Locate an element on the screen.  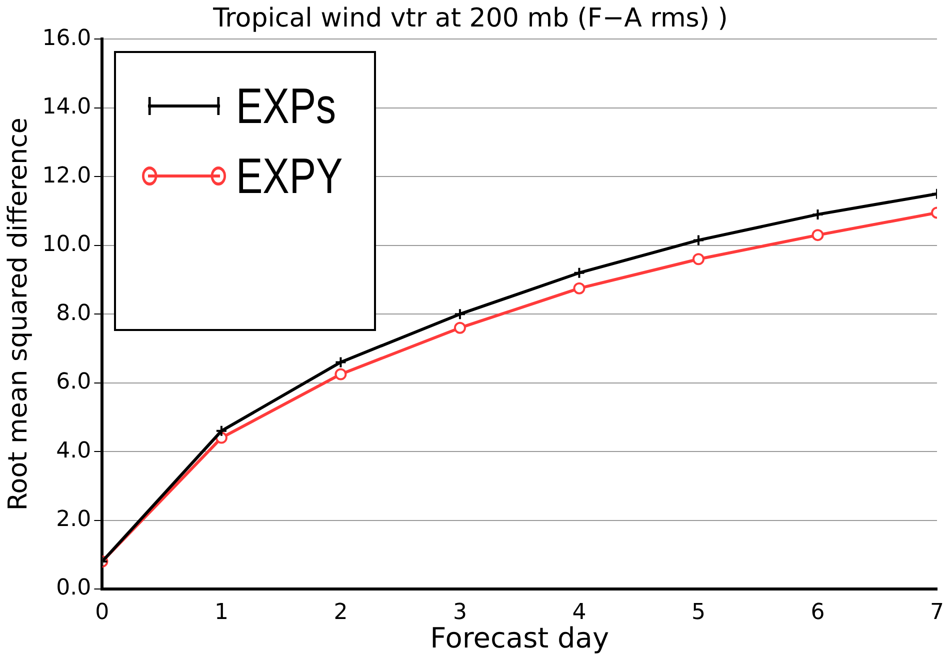
y-tick-label: 16.0 is located at coordinates (67, 38).